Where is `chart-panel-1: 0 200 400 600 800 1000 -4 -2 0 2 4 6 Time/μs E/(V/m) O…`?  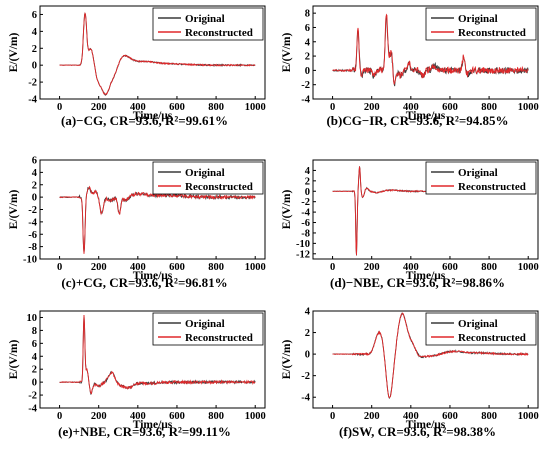
chart-panel-1: 0 200 400 600 800 1000 -4 -2 0 2 4 6 Time/μs E/(V/m) O… is located at coordinates (137, 66).